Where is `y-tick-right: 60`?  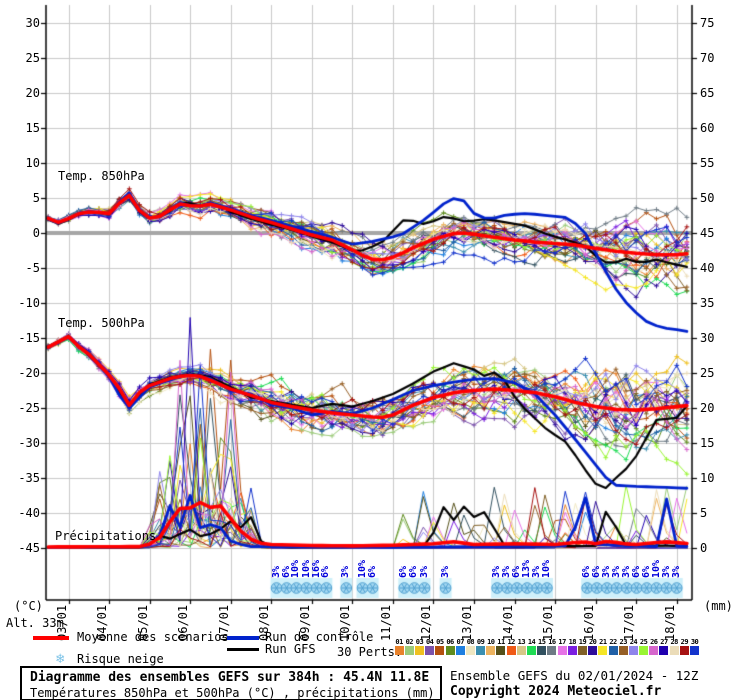
y-tick-right: 60 is located at coordinates (707, 128).